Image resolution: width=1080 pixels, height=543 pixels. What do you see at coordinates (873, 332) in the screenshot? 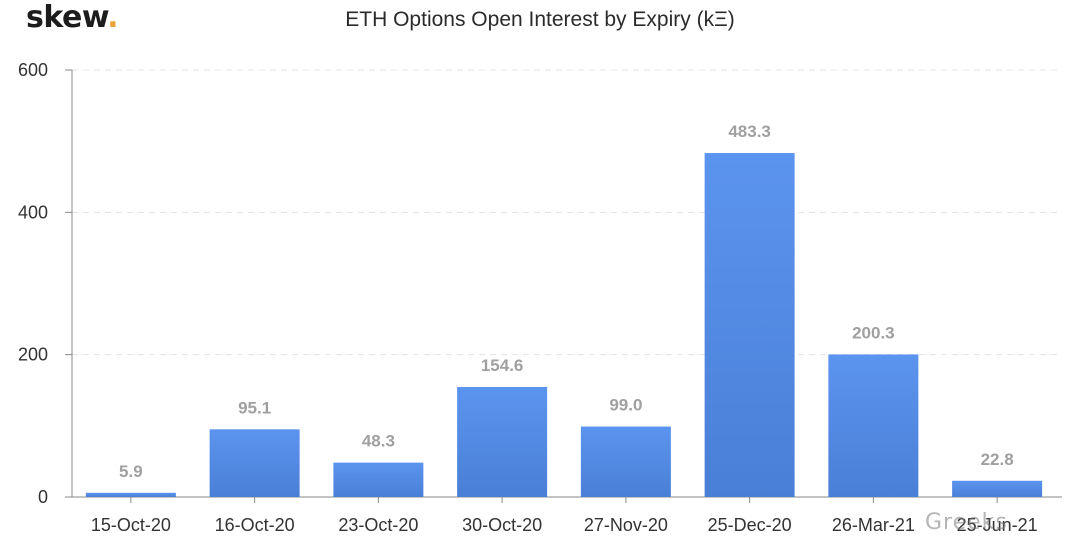
I see `data-label: 200.3` at bounding box center [873, 332].